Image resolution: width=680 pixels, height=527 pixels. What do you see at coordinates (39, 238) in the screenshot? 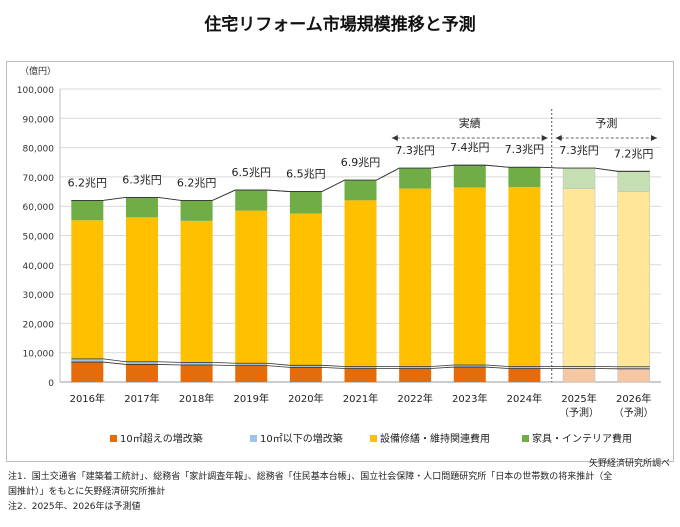
I see `y-tick-label: 50,000` at bounding box center [39, 238].